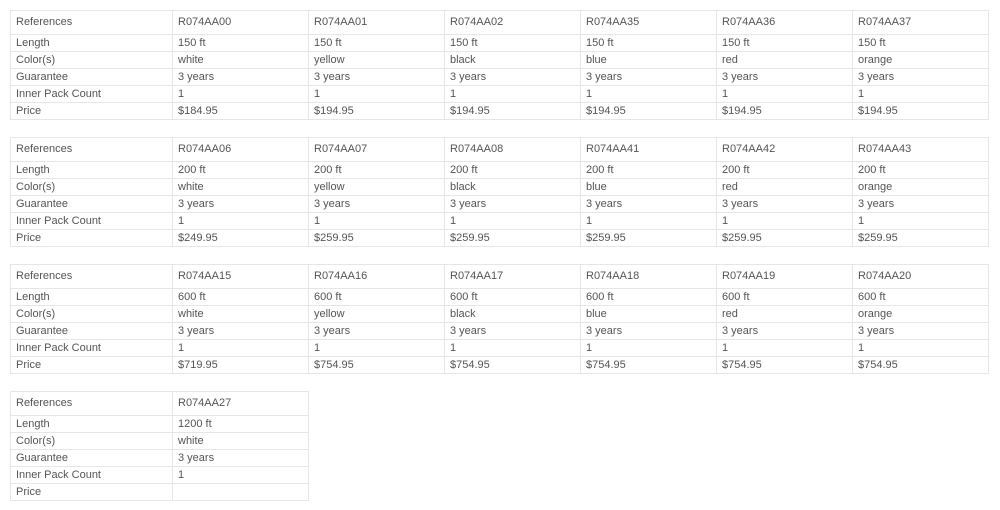 This screenshot has width=1000, height=510. I want to click on references-cell: R074AA02, so click(512, 22).